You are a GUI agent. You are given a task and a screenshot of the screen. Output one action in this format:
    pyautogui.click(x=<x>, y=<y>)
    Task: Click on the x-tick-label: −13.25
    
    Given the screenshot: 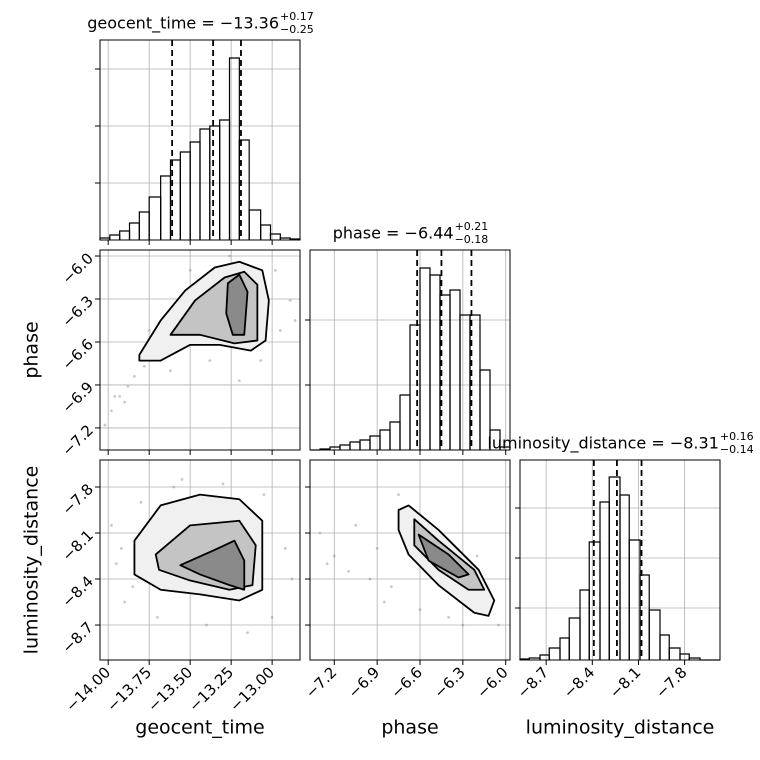 What is the action you would take?
    pyautogui.click(x=211, y=689)
    